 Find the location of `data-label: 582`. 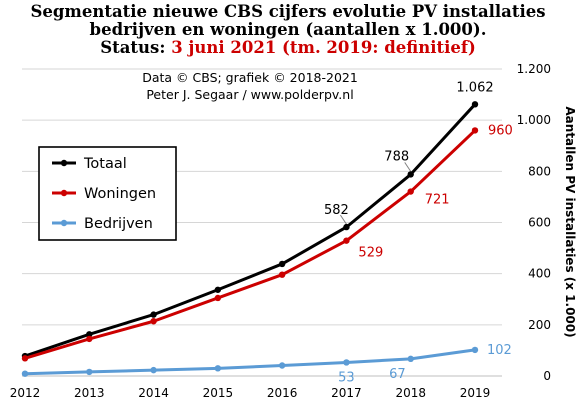

data-label: 582 is located at coordinates (336, 210).